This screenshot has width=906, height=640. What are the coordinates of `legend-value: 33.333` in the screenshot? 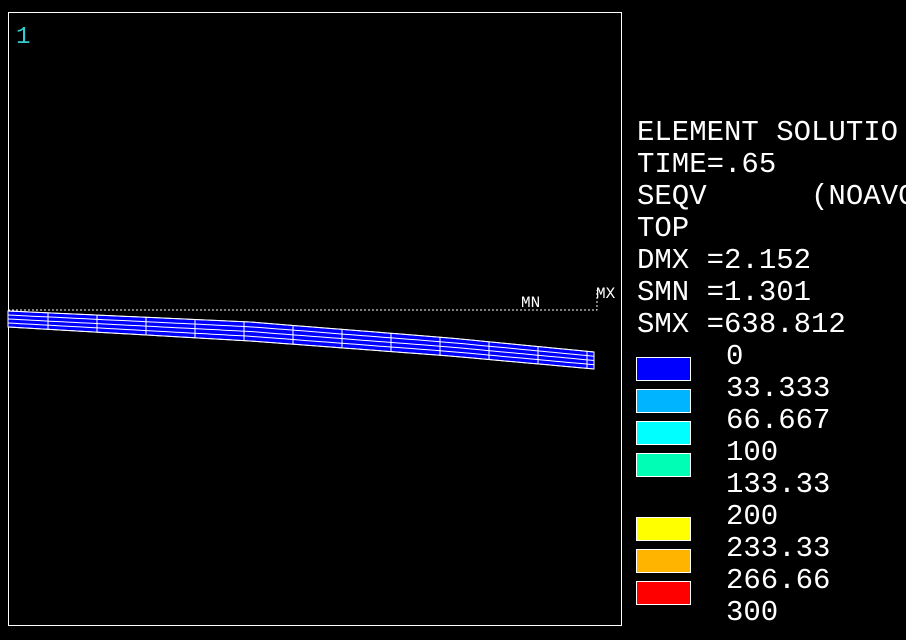 It's located at (778, 388).